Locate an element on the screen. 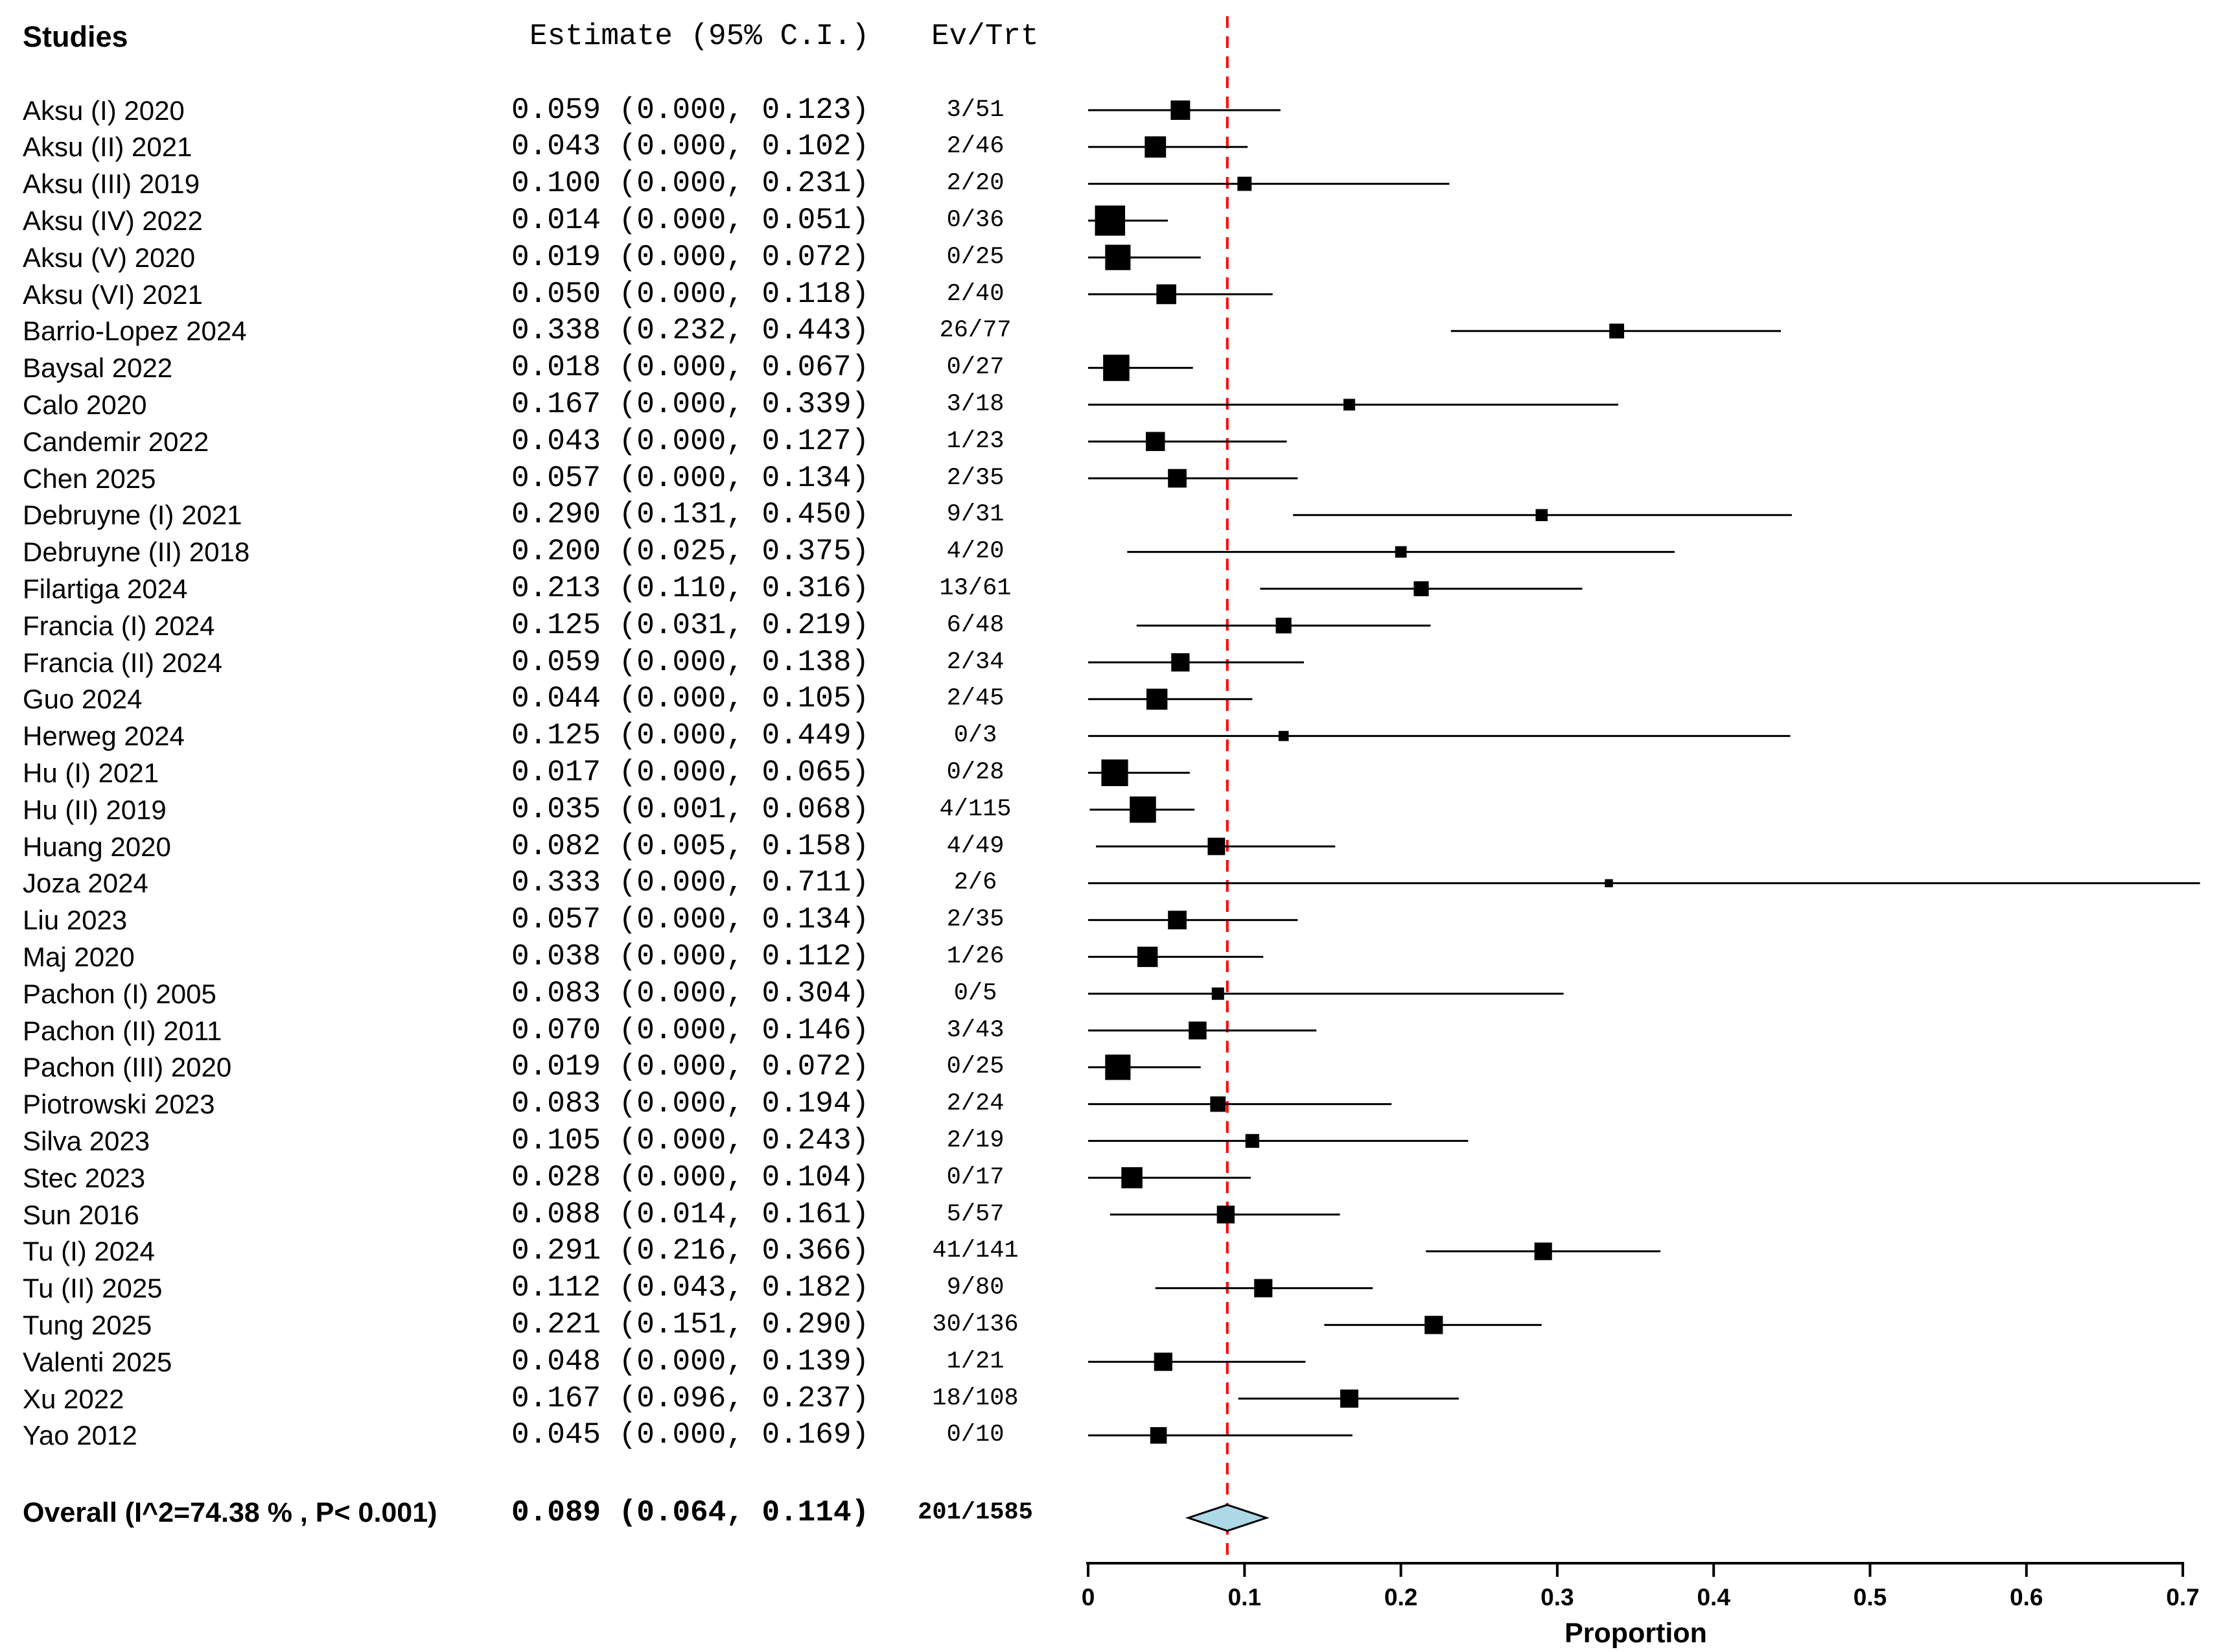 This screenshot has height=1652, width=2232. study-row-estimate-ci: 0.125 (0.000, 0.449) is located at coordinates (690, 736).